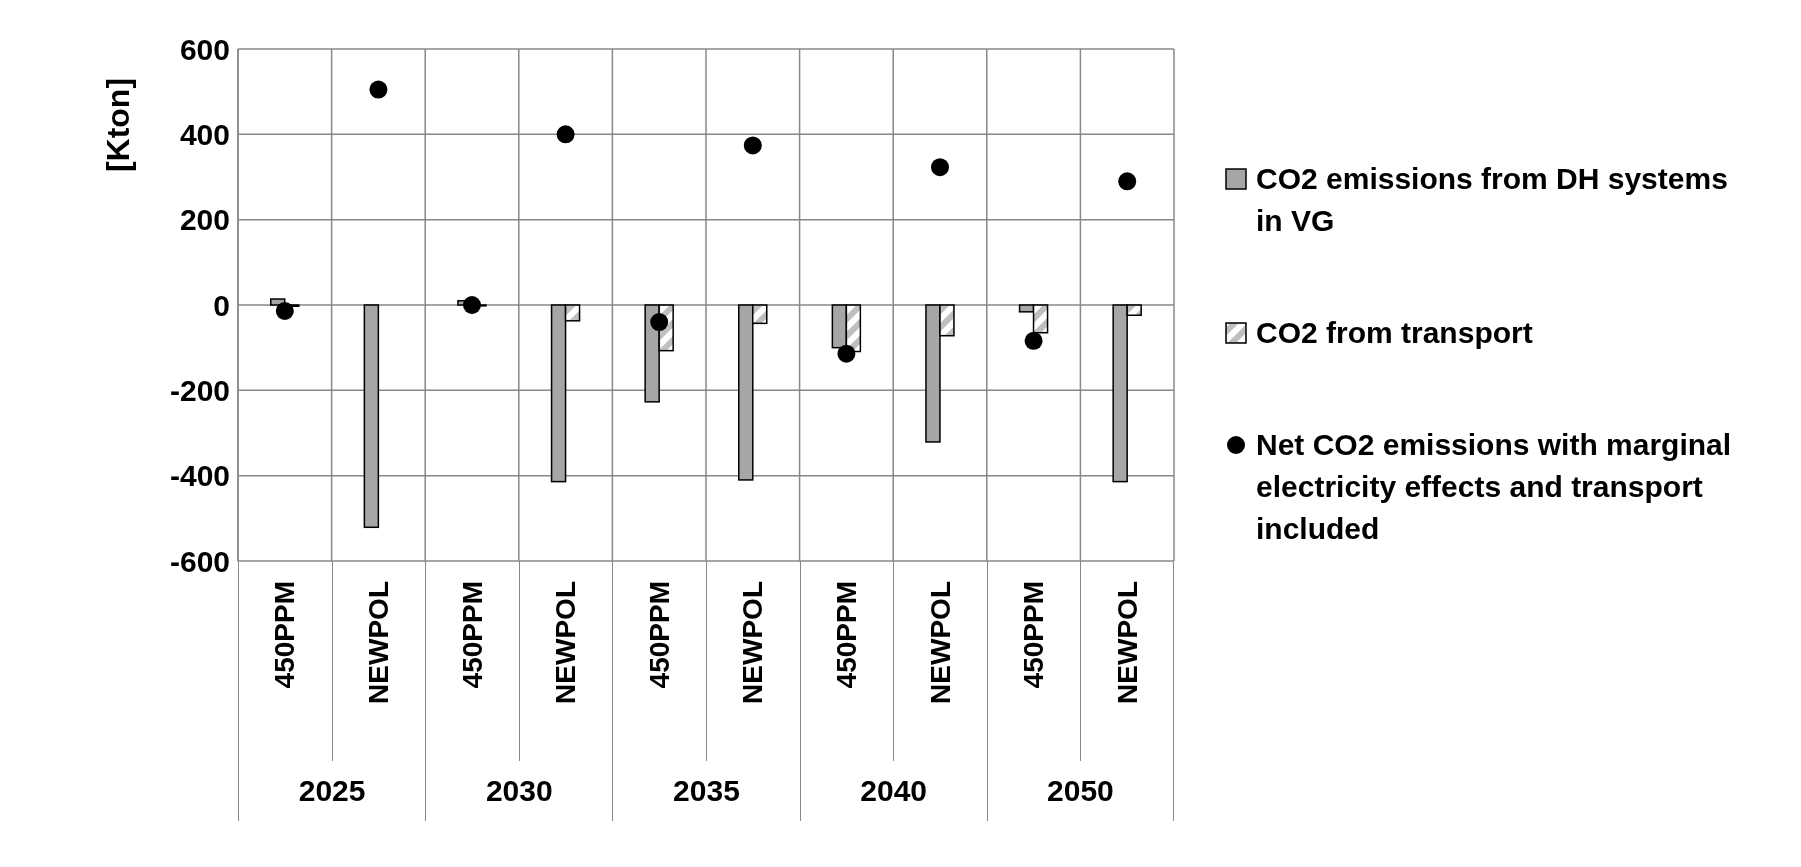 The image size is (1801, 867). Describe the element at coordinates (199, 476) in the screenshot. I see `y-tick-label: -400` at that location.